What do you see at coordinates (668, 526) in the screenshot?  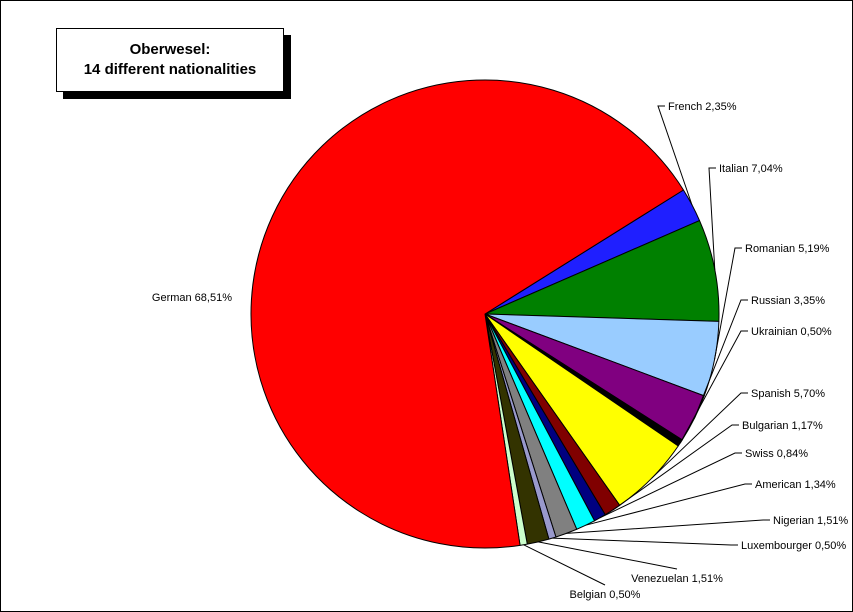 I see `leader-line-nigerian` at bounding box center [668, 526].